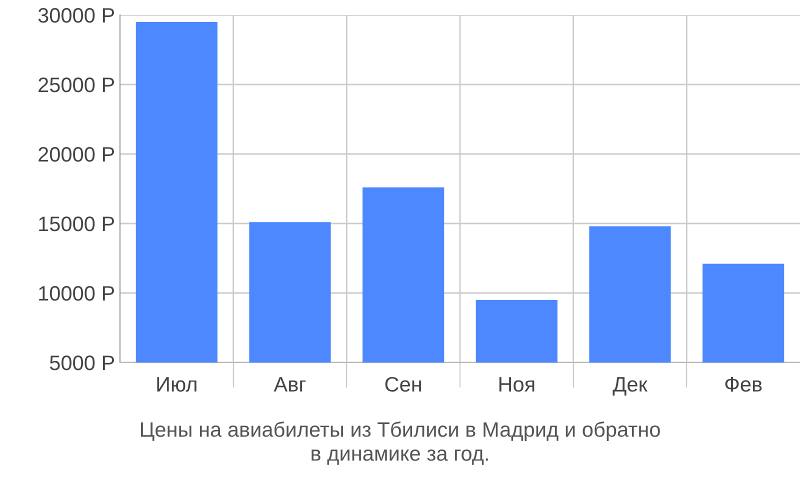  I want to click on x-tick-label: Ноя, so click(516, 384).